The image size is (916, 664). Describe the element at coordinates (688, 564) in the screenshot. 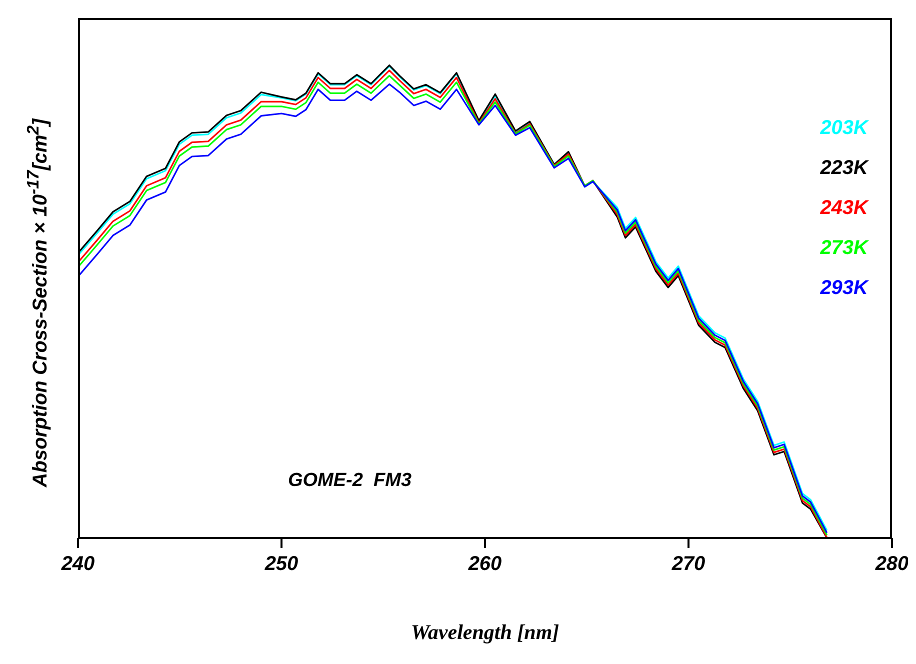

I see `x-tick-label: 270` at that location.